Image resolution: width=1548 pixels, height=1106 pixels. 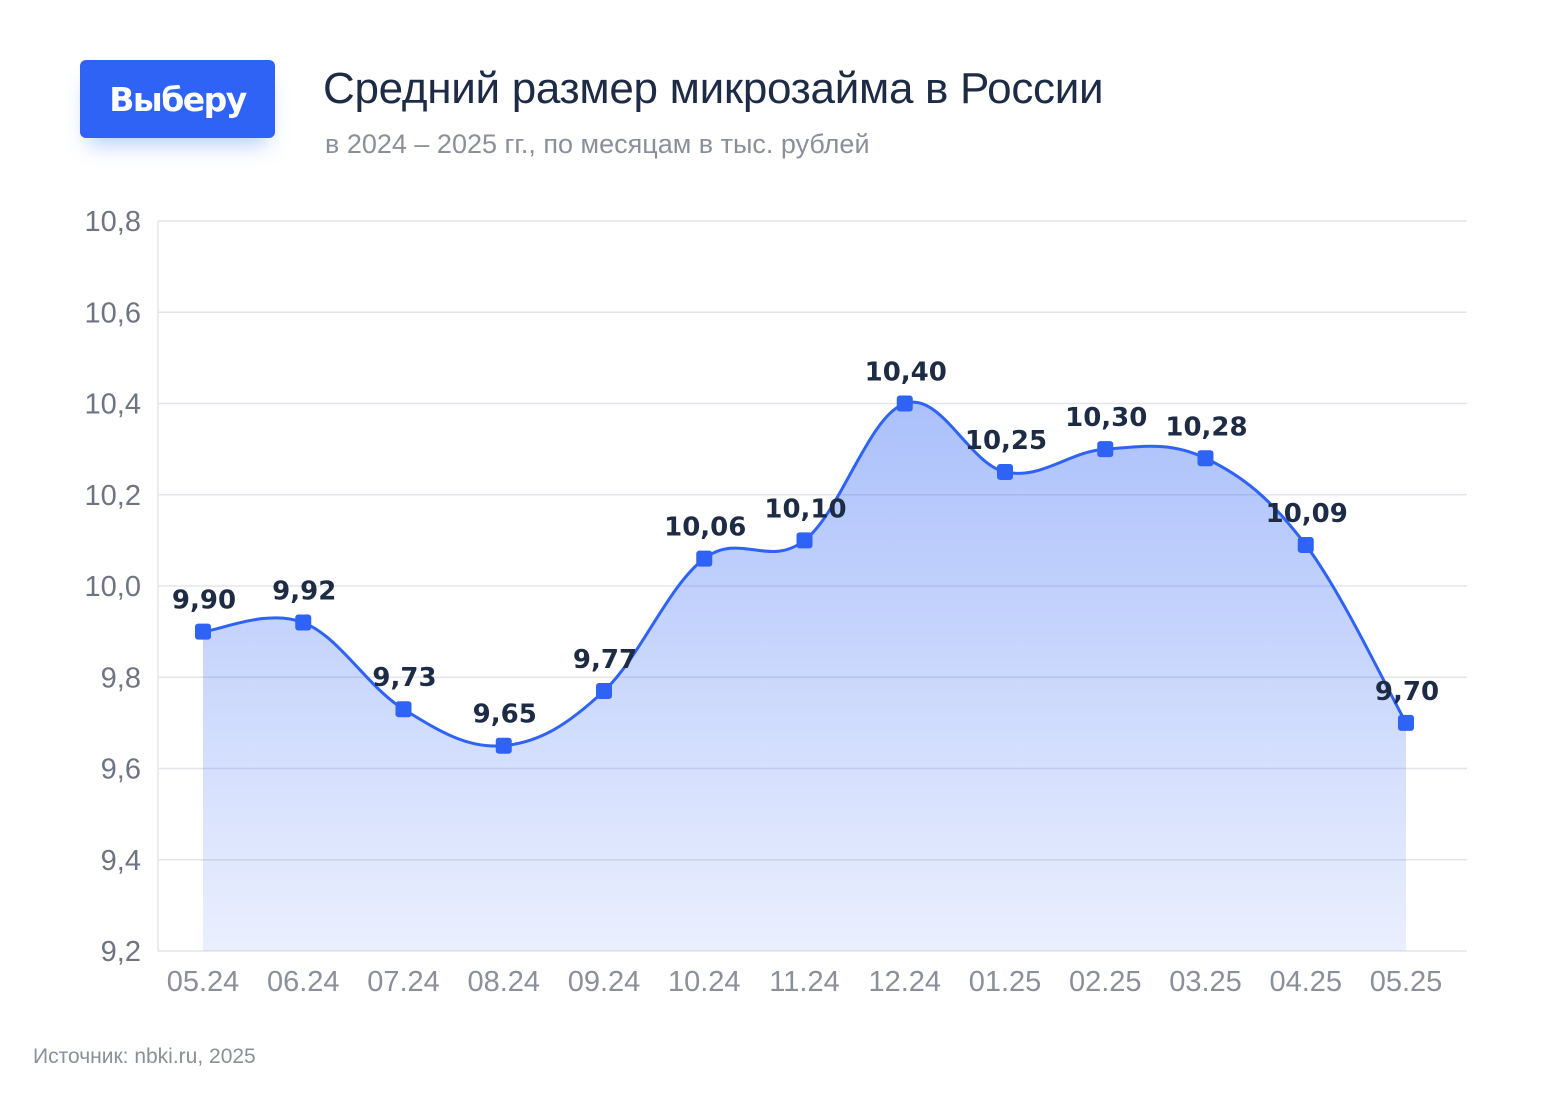 What do you see at coordinates (605, 660) in the screenshot?
I see `data-label: 9,77` at bounding box center [605, 660].